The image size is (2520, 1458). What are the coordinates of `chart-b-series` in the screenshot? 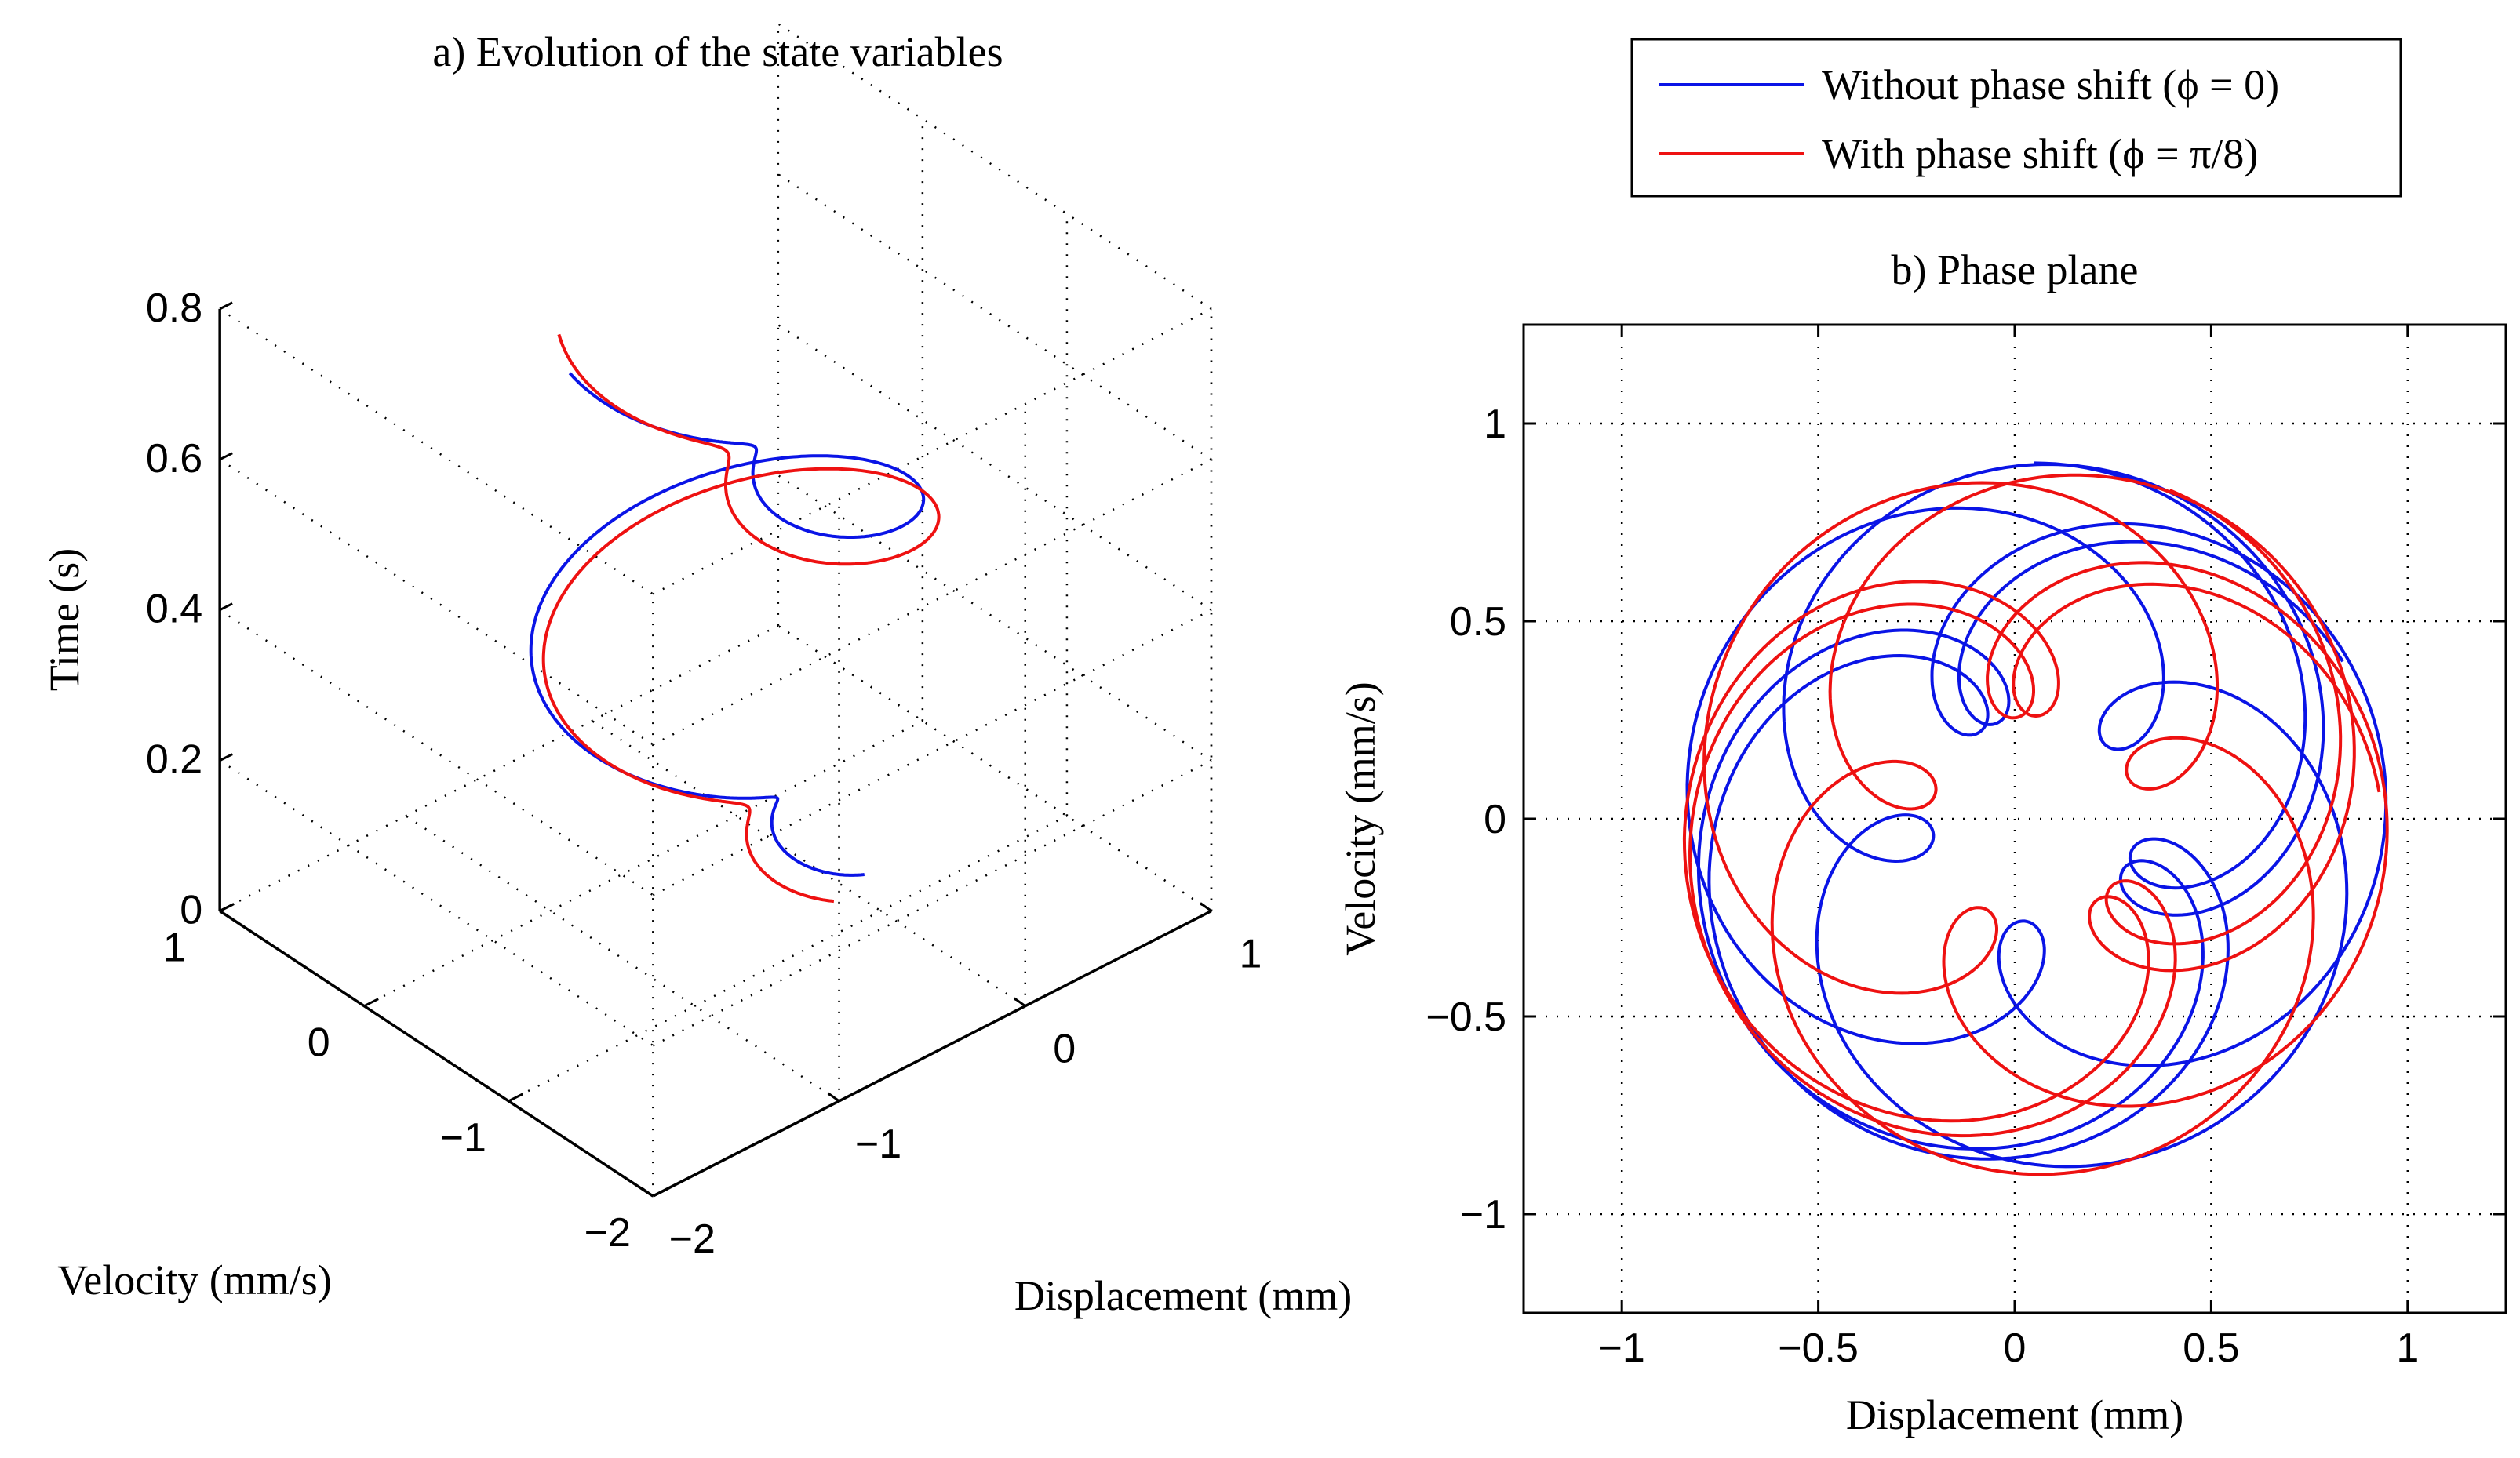 It's located at (2035, 818).